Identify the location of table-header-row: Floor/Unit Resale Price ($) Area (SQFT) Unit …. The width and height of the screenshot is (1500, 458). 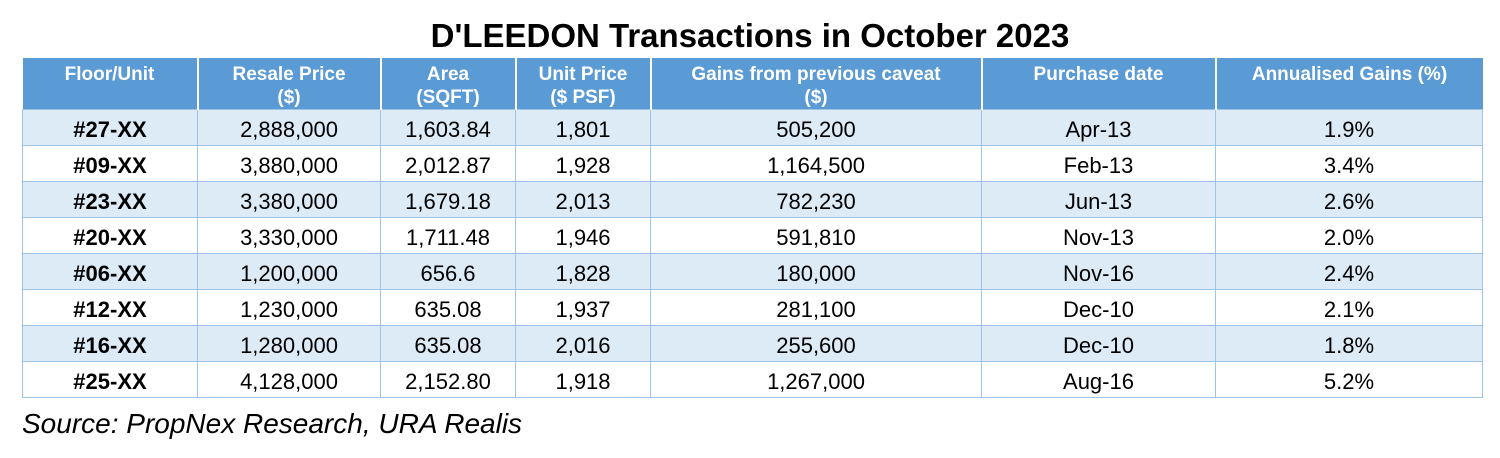
(752, 84).